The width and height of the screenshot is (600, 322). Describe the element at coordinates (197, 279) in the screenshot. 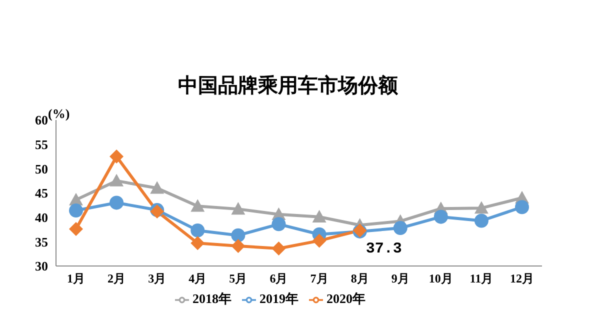

I see `x-tick-label: 4月` at that location.